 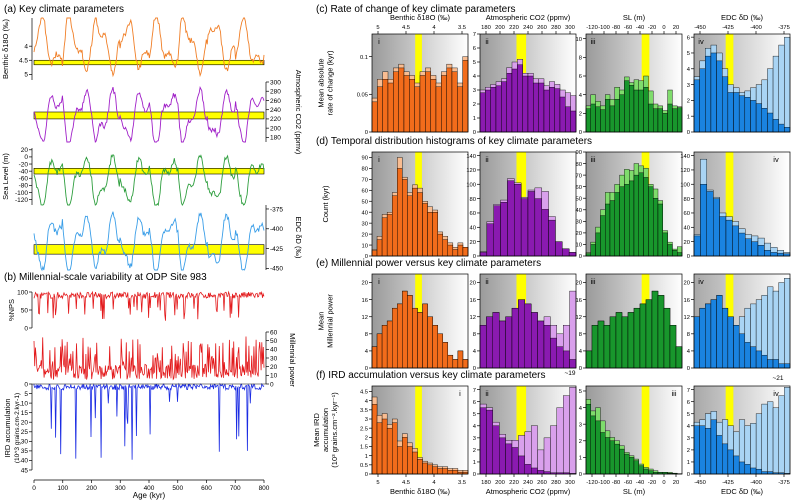 What do you see at coordinates (177, 488) in the screenshot?
I see `x-tick-label-b: 500` at bounding box center [177, 488].